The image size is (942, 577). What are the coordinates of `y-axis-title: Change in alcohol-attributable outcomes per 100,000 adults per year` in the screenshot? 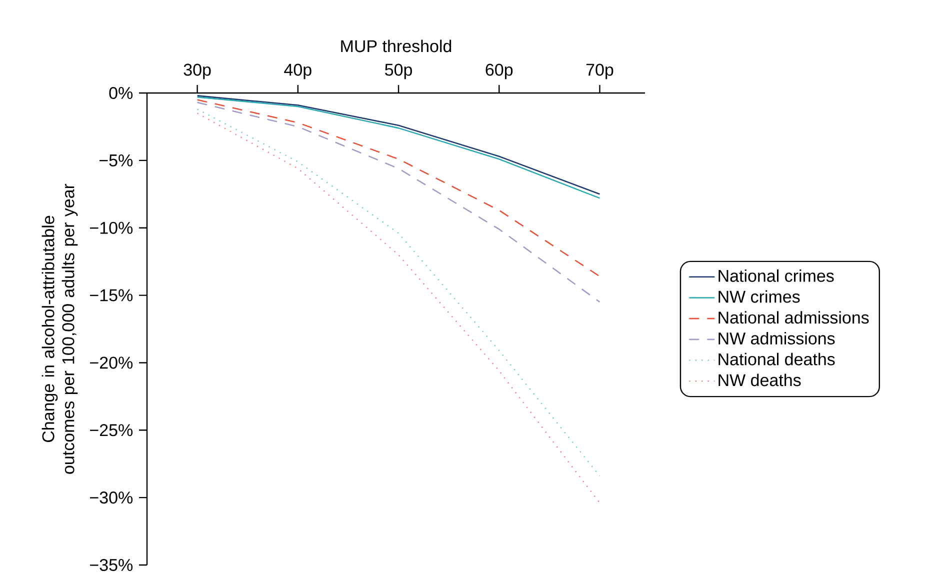 It's located at (60, 329).